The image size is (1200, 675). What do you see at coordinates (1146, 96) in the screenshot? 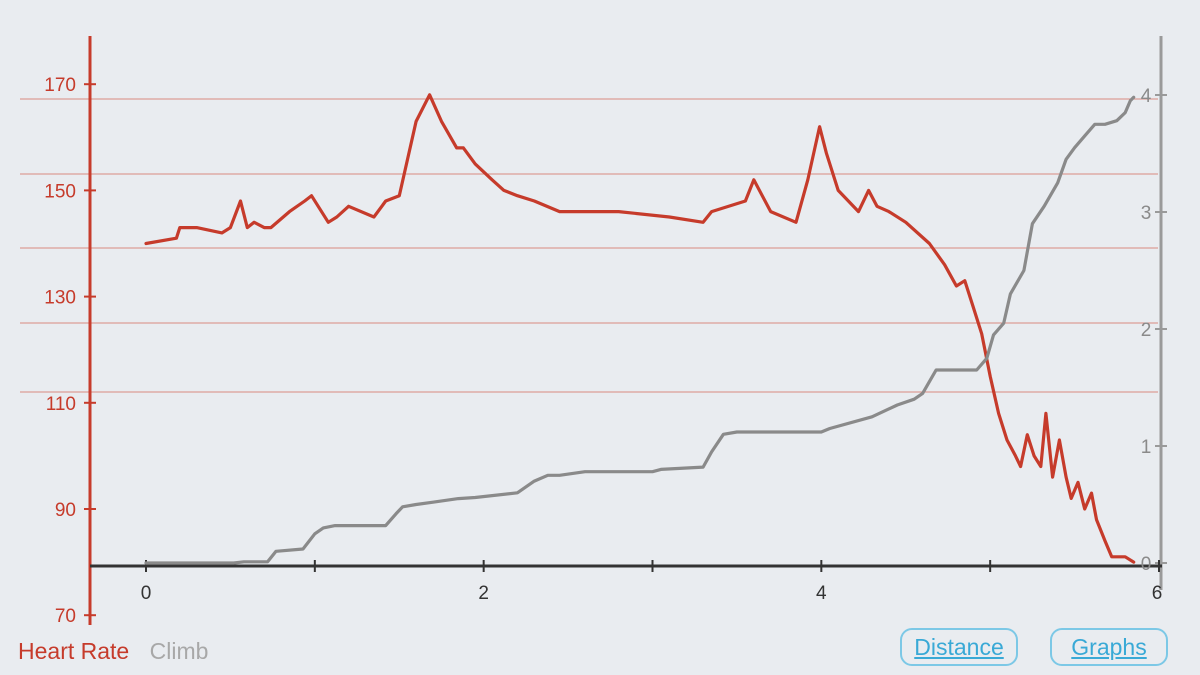
I see `right-tick-label-4: 4` at bounding box center [1146, 96].